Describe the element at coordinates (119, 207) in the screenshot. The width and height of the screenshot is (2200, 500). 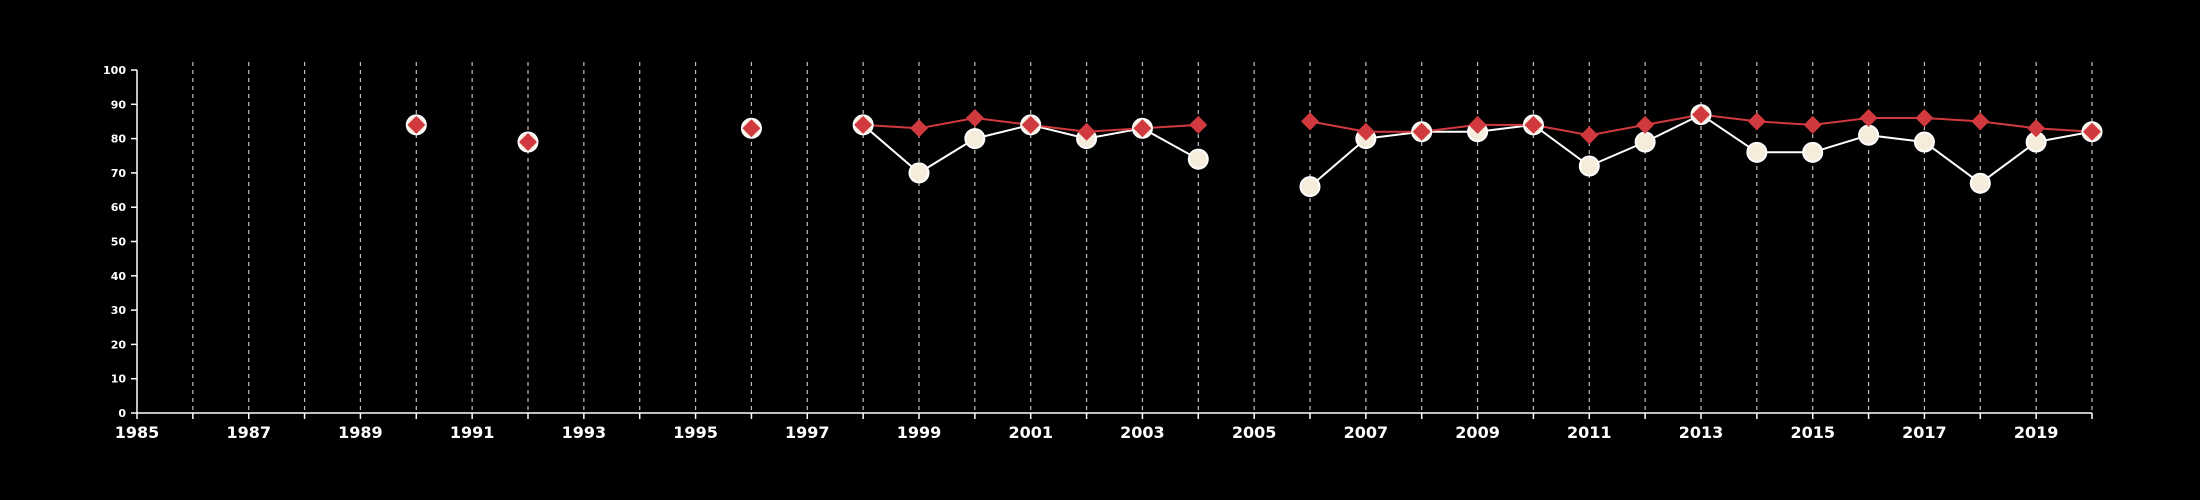
I see `y-tick-label: 60` at that location.